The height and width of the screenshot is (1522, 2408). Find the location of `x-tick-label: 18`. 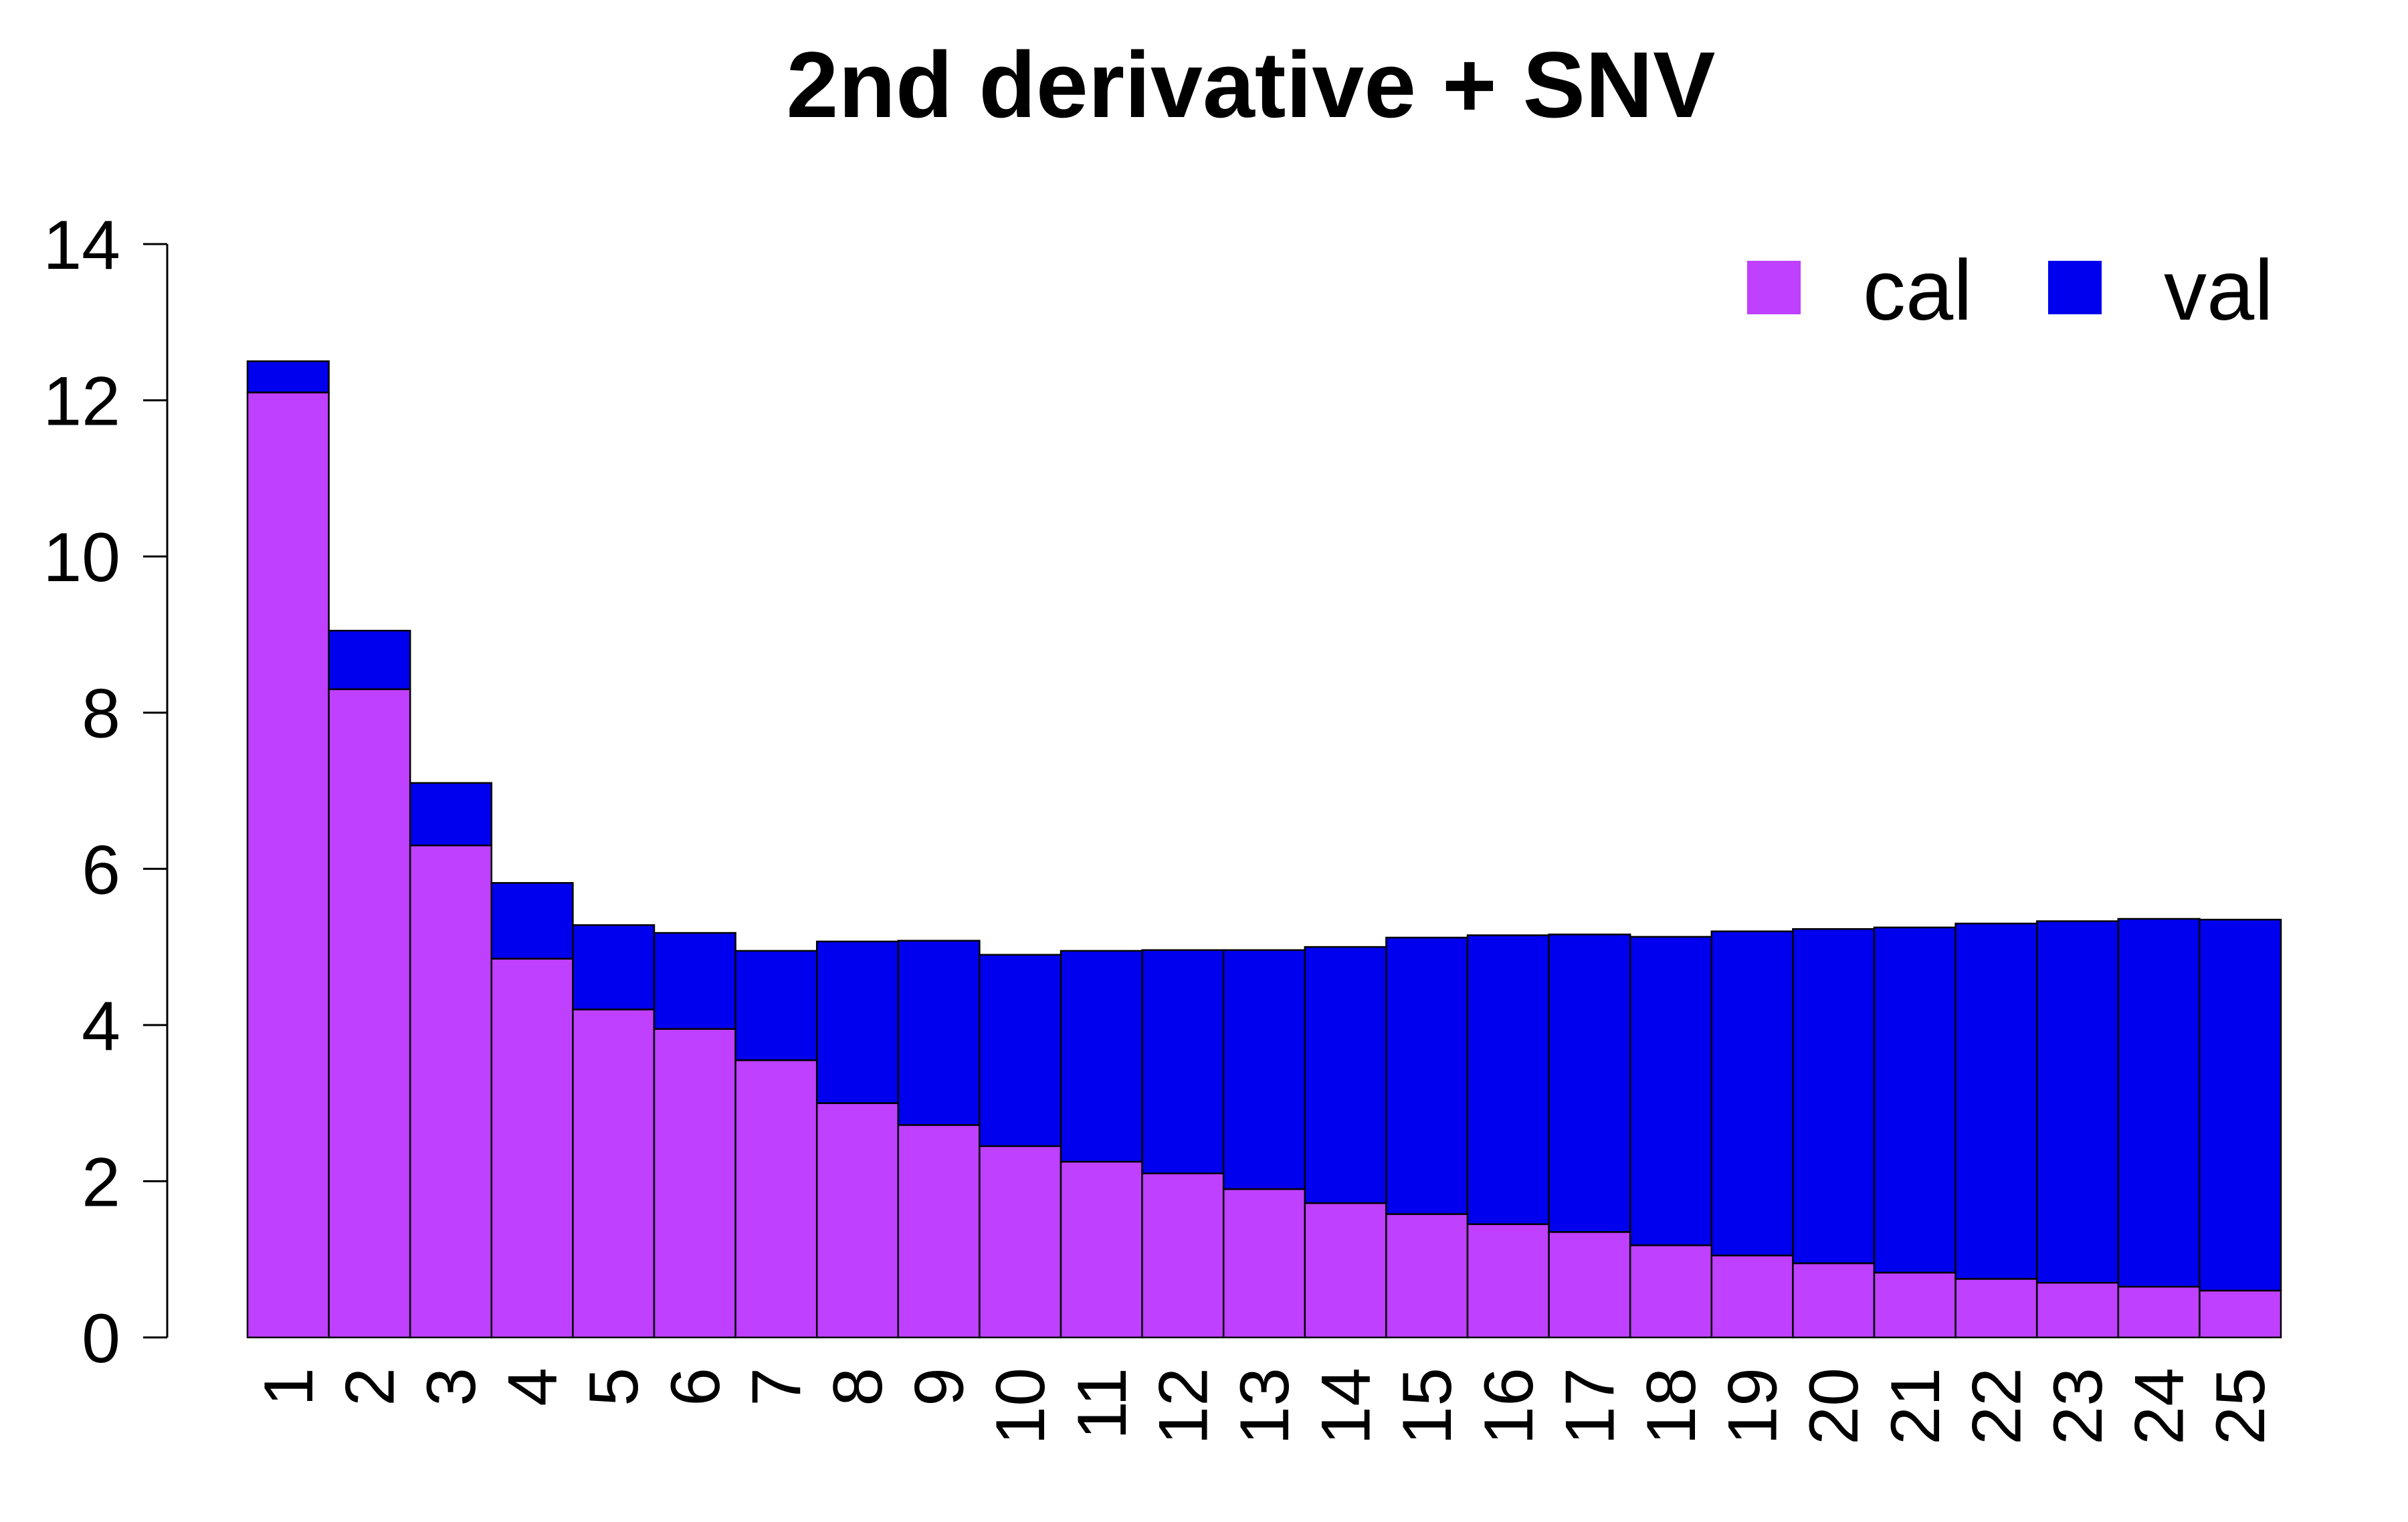

x-tick-label: 18 is located at coordinates (1671, 1406).